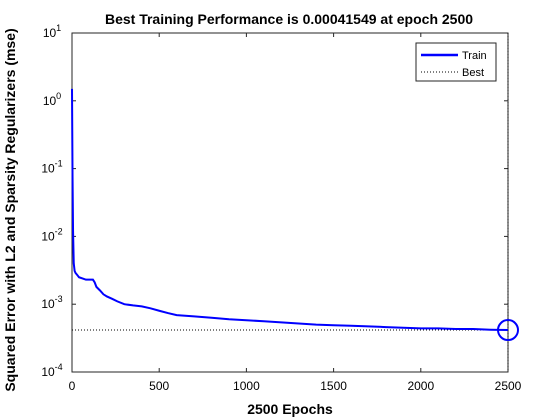  What do you see at coordinates (51, 370) in the screenshot?
I see `y-tick-label: 10⁻⁴` at bounding box center [51, 370].